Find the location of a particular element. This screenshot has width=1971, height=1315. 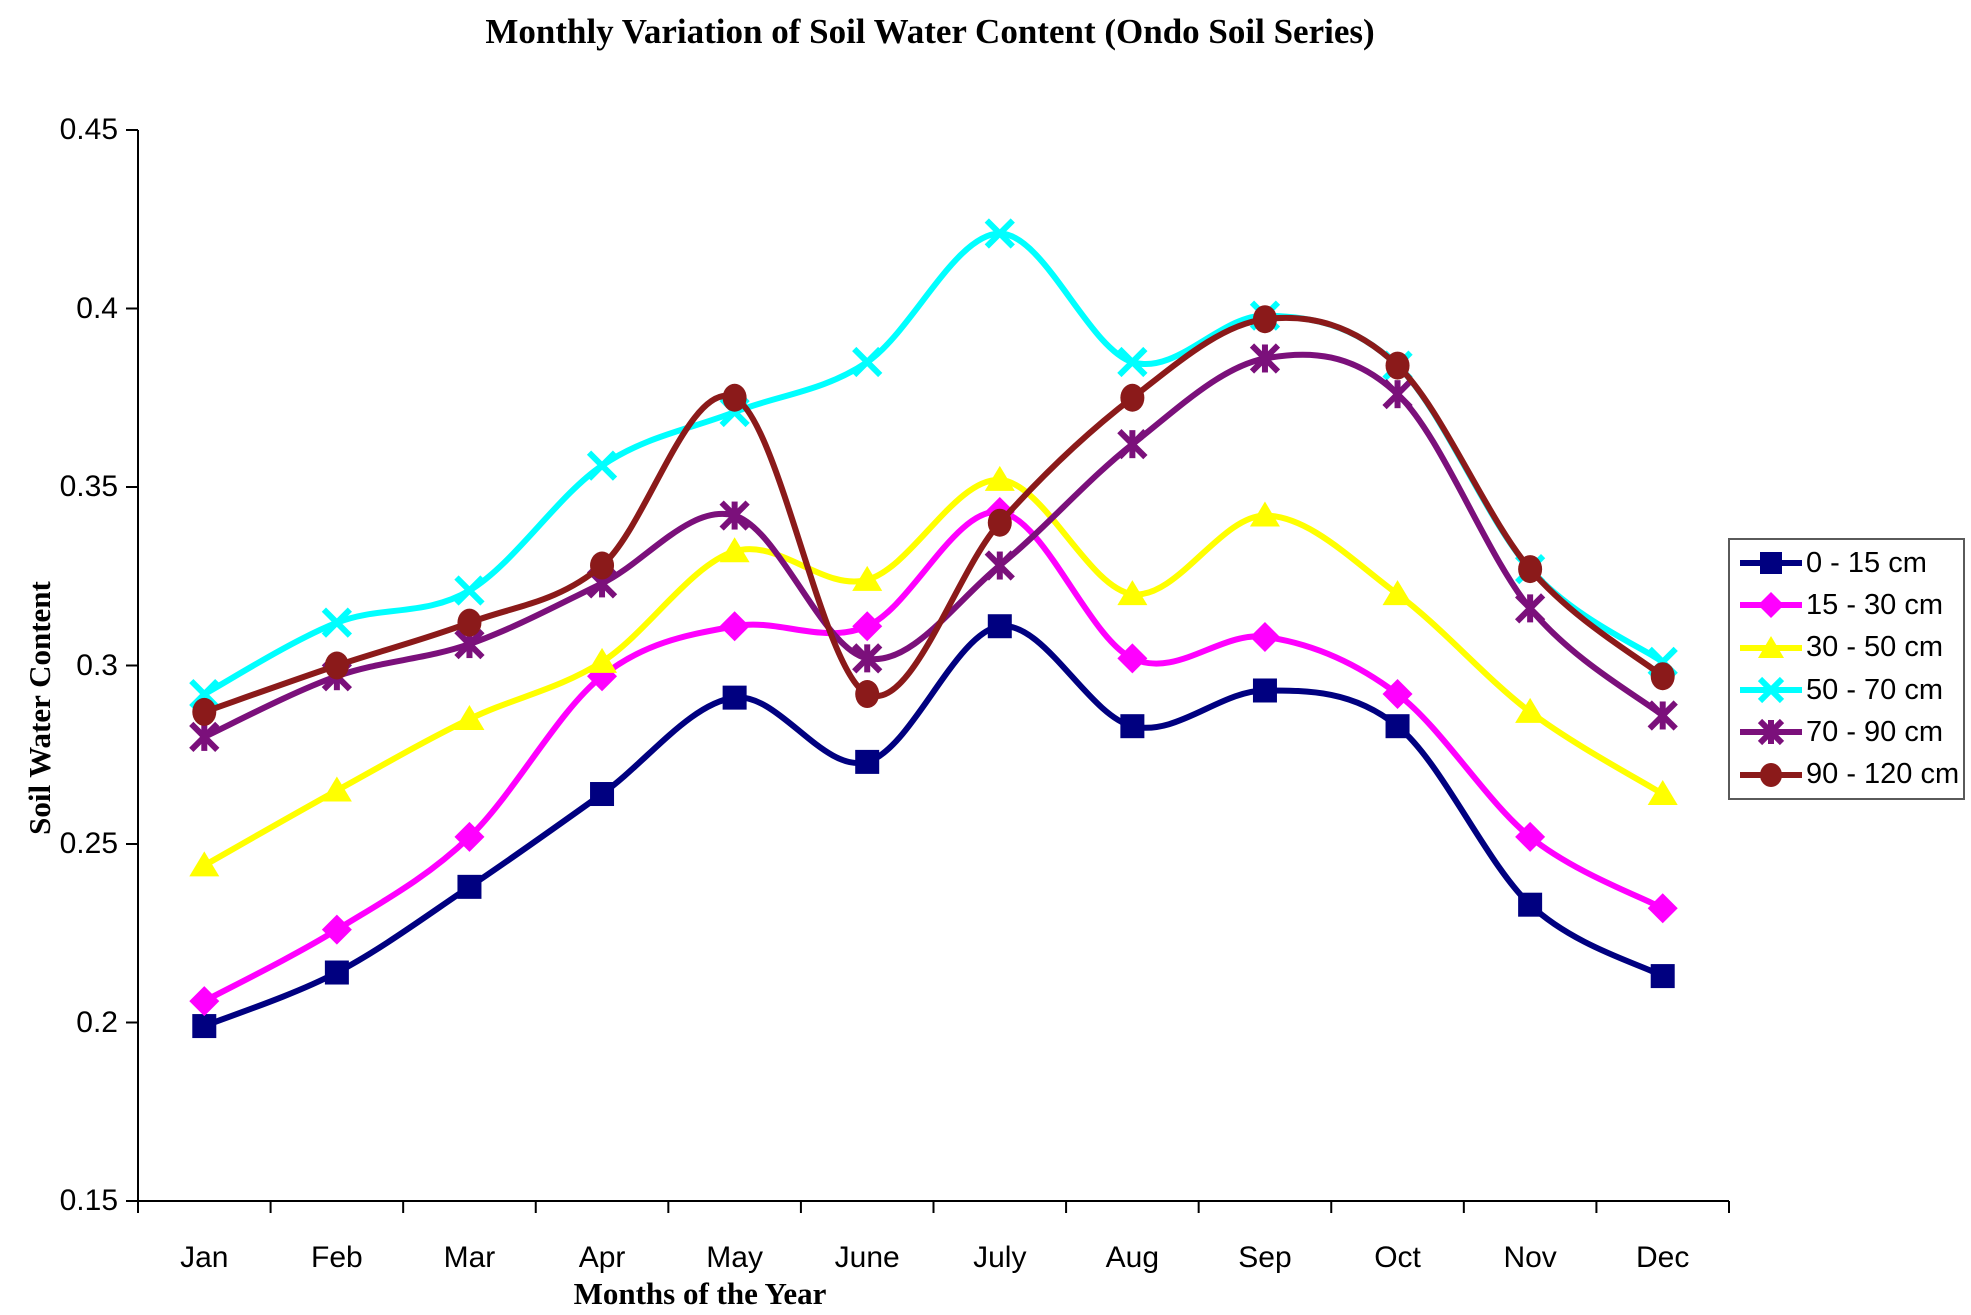

y-tick-label-0.15: 0.15 is located at coordinates (88, 1200).